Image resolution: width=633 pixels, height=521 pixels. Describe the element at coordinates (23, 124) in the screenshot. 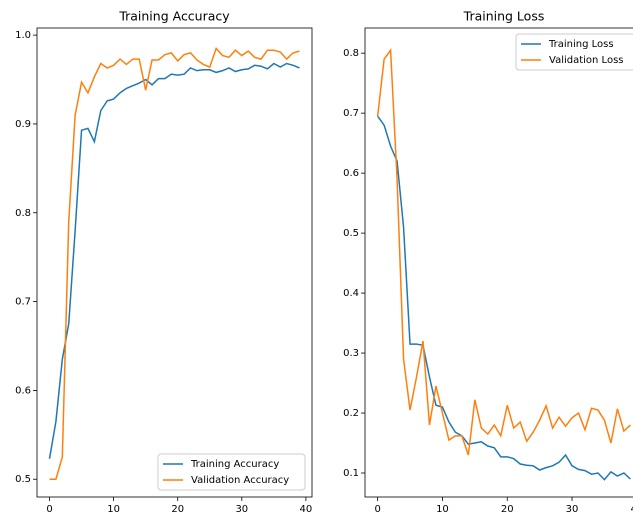

I see `y-tick-label: 0.9` at that location.